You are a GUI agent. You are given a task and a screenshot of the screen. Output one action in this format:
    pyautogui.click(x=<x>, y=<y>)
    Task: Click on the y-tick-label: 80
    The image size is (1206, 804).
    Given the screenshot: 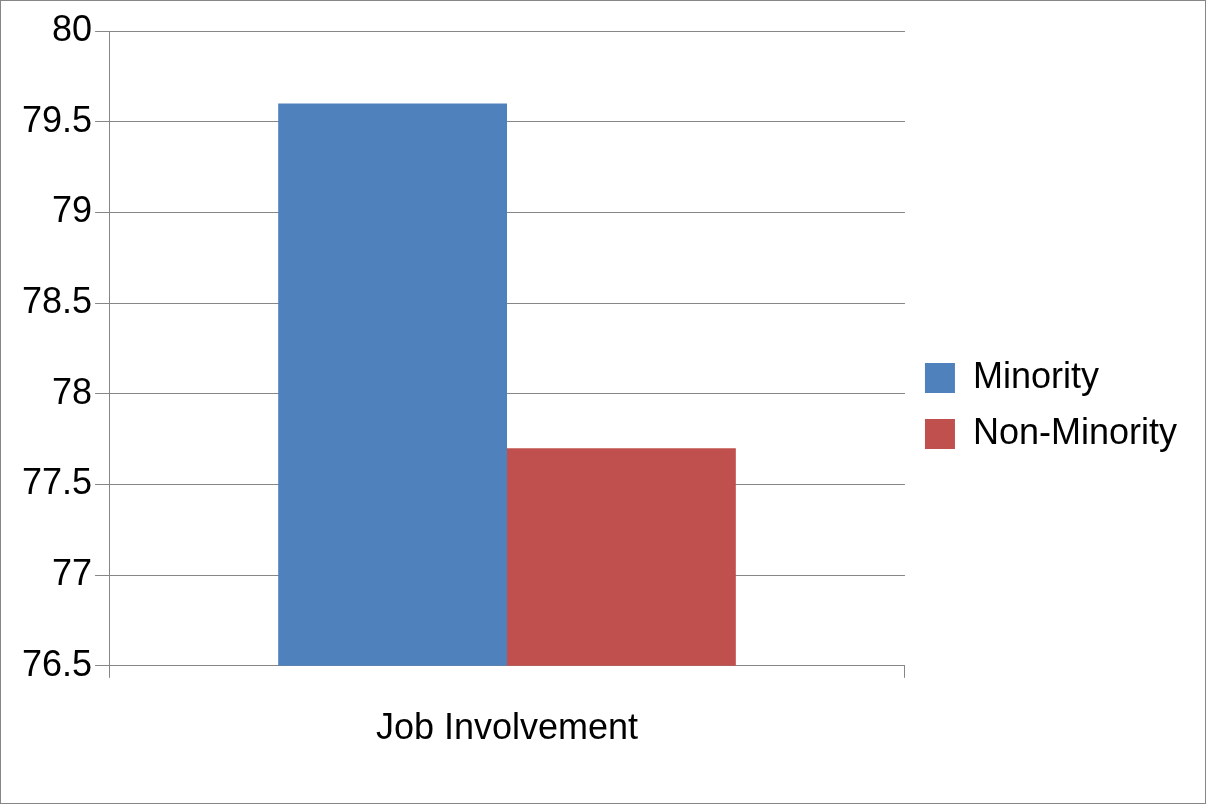 What is the action you would take?
    pyautogui.click(x=72, y=28)
    